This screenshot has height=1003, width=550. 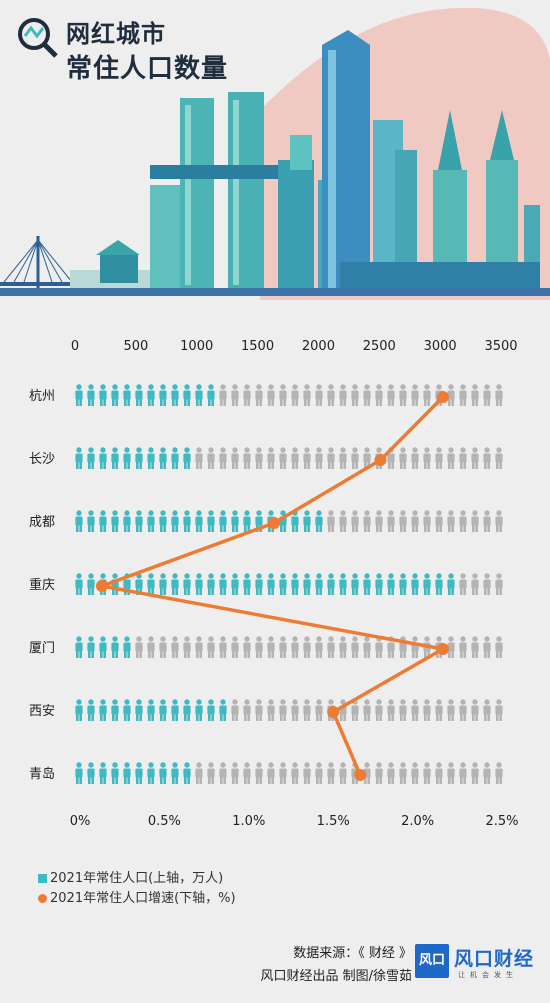 I want to click on top-axis-tick: 2500, so click(x=379, y=346).